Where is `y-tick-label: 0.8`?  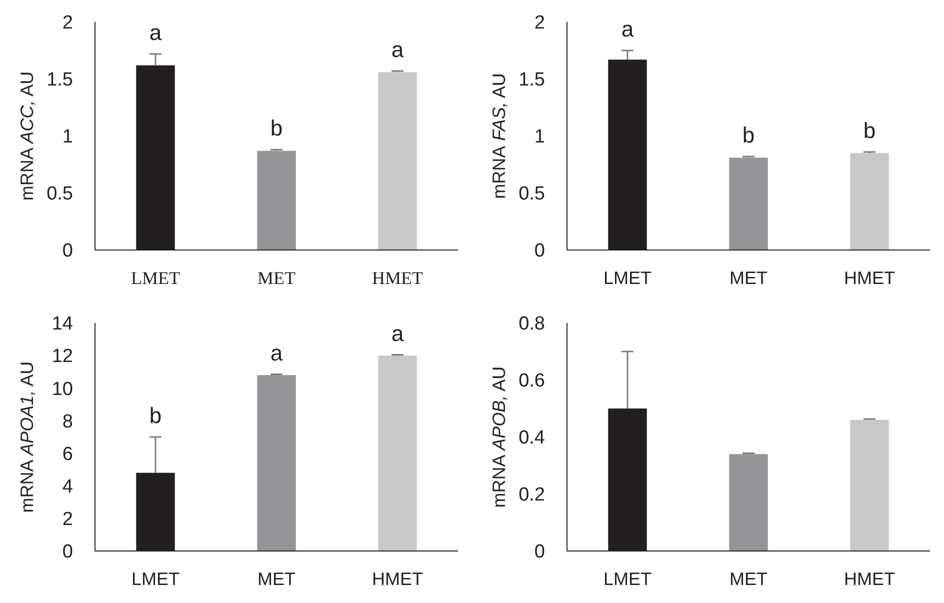
y-tick-label: 0.8 is located at coordinates (531, 324).